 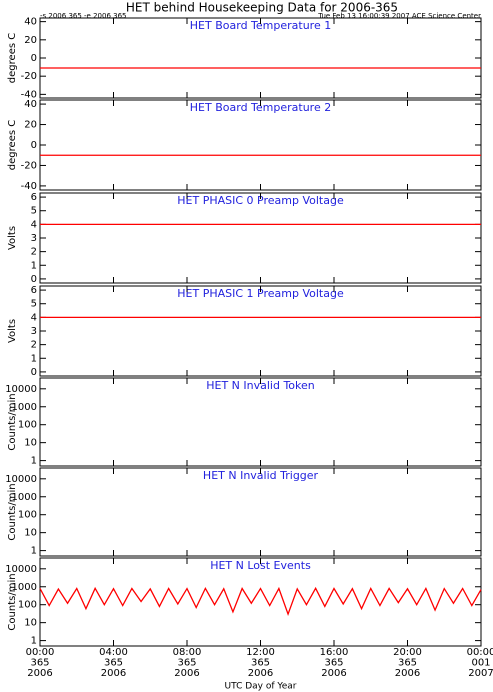 I want to click on x-tick-label: 2007, so click(x=480, y=673).